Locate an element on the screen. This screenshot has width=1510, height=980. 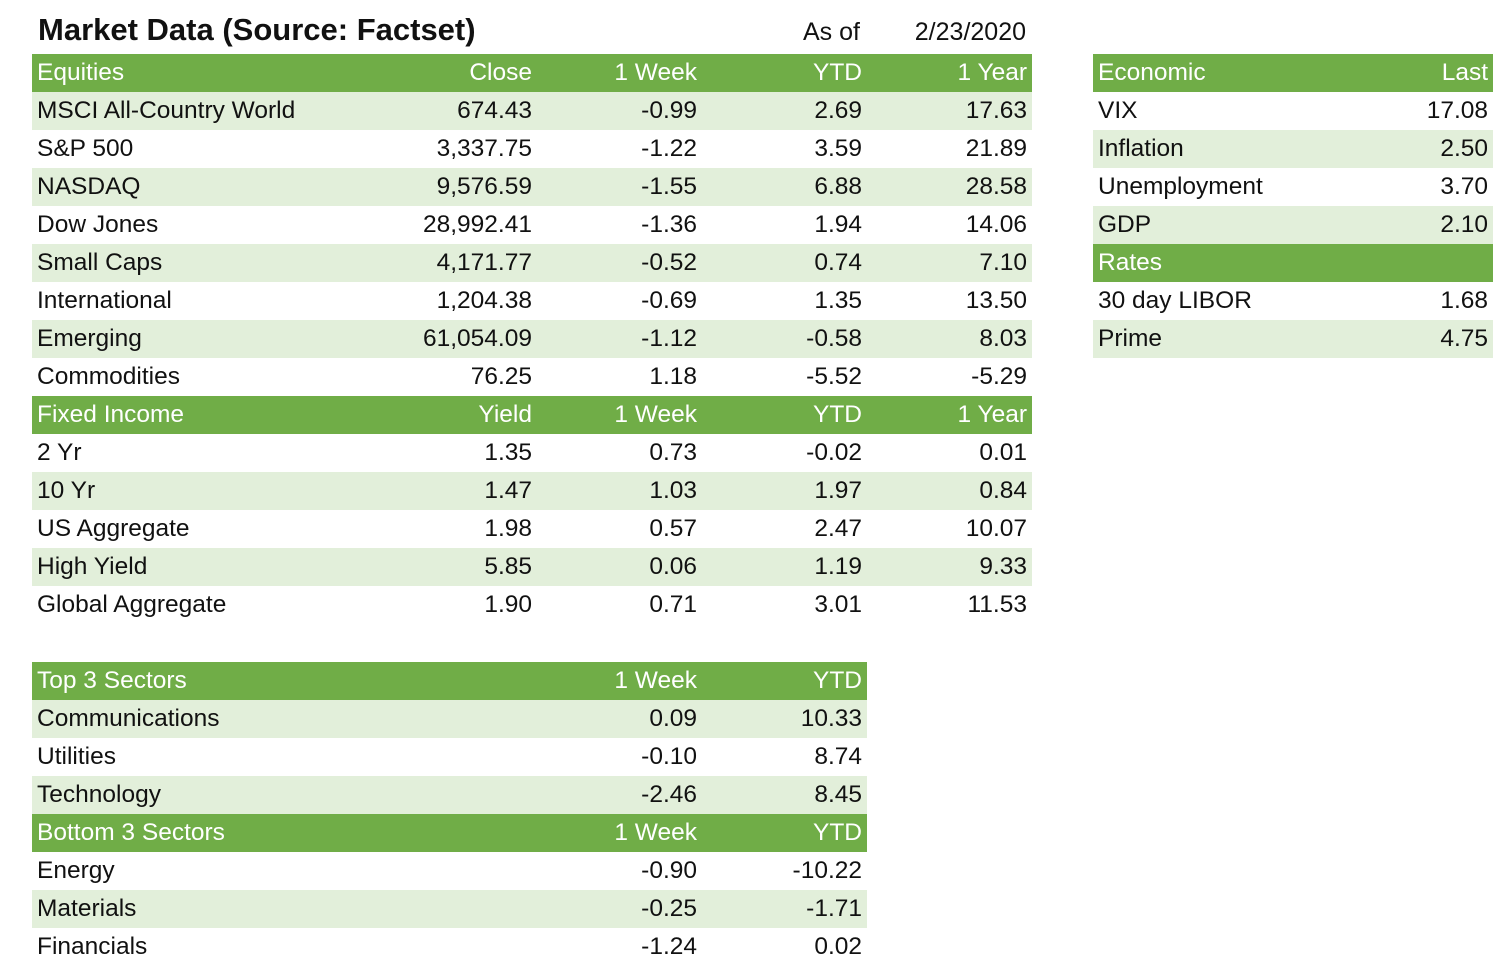
row-label: Small Caps is located at coordinates (199, 263).